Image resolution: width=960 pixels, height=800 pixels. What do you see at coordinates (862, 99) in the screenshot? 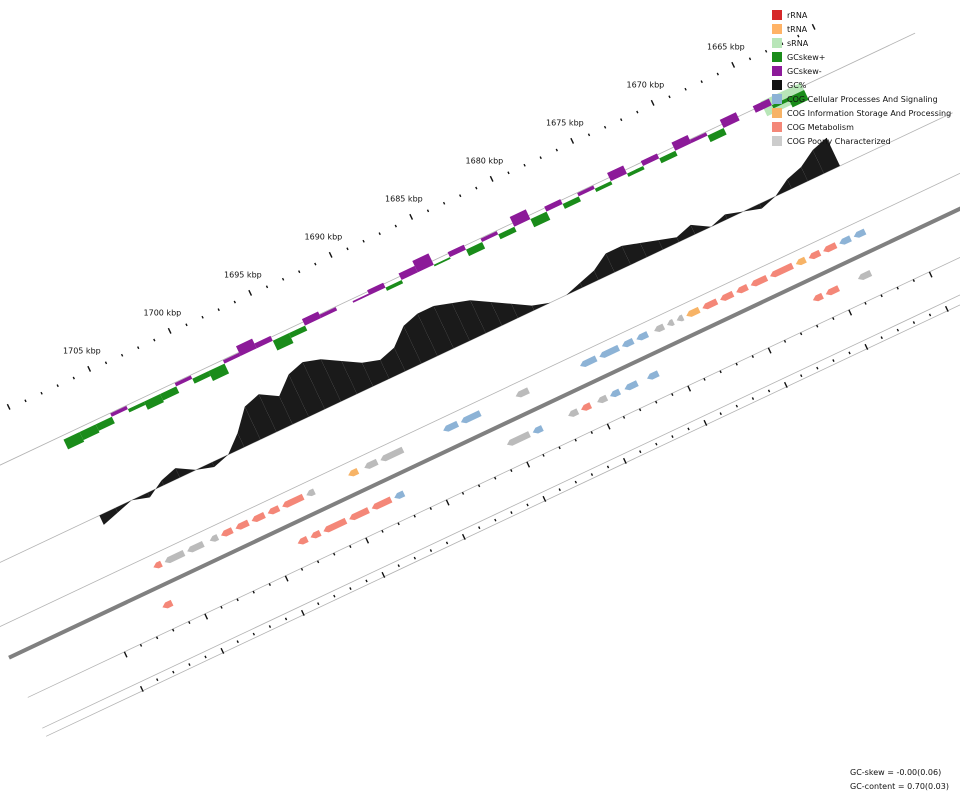
I see `legend-label: COG Cellular Processes And Signaling` at bounding box center [862, 99].